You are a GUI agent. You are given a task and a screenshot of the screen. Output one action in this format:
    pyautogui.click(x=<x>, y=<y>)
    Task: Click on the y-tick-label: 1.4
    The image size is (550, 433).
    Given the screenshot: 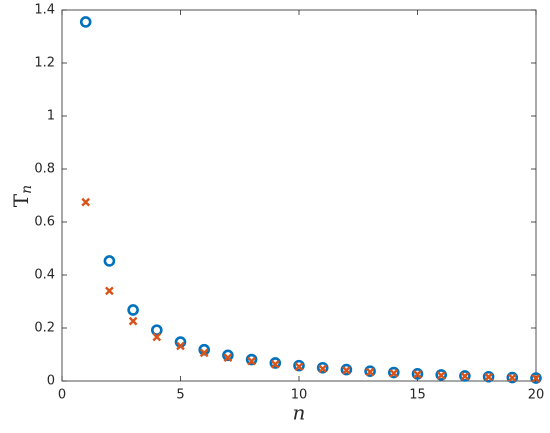 What is the action you would take?
    pyautogui.click(x=44, y=10)
    